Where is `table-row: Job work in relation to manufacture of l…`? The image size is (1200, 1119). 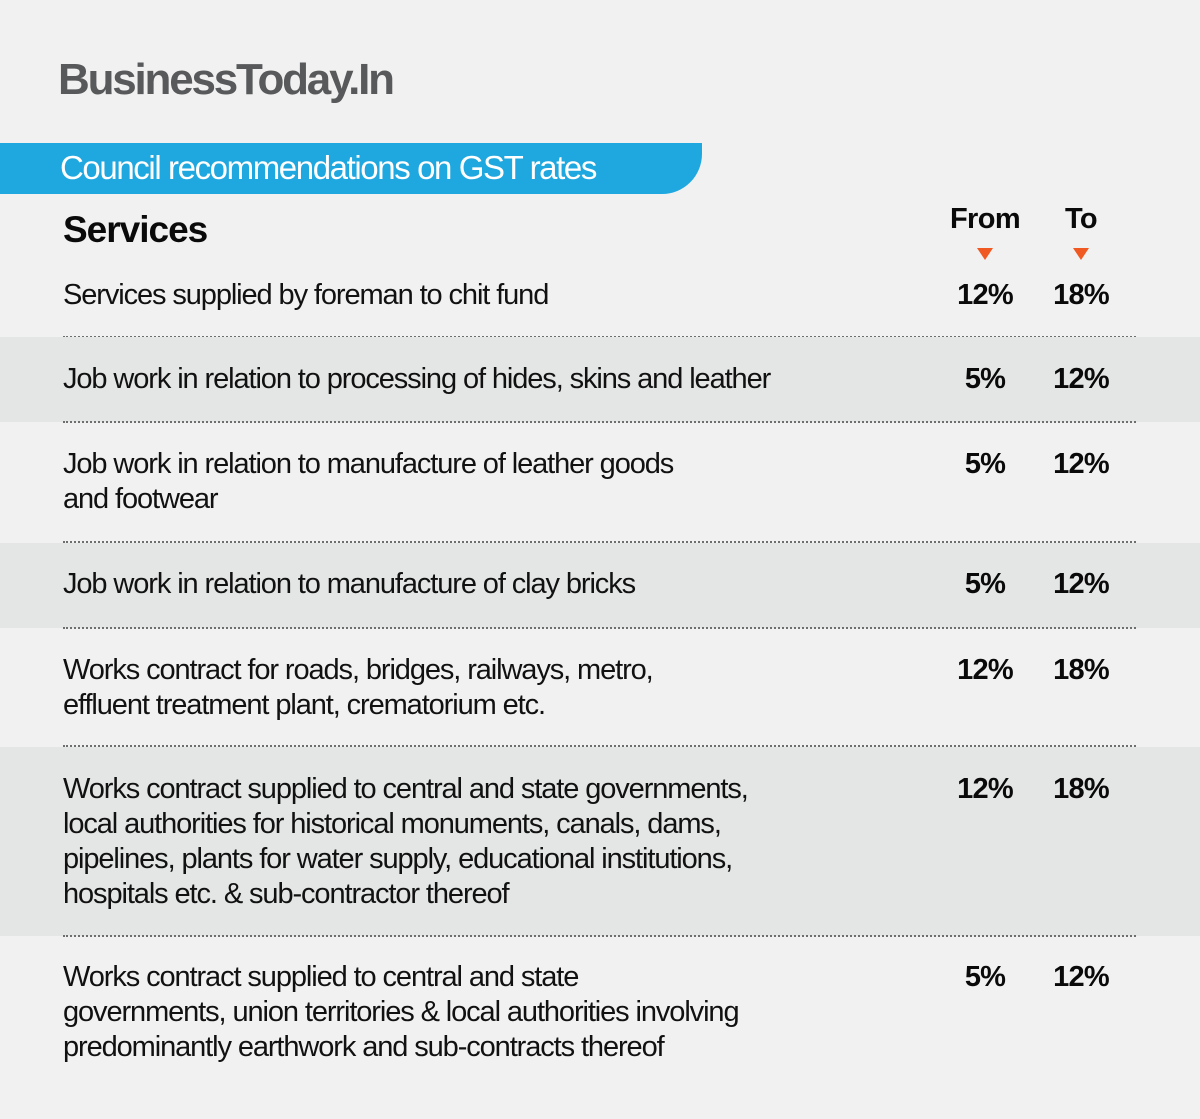
table-row: Job work in relation to manufacture of l… is located at coordinates (600, 482).